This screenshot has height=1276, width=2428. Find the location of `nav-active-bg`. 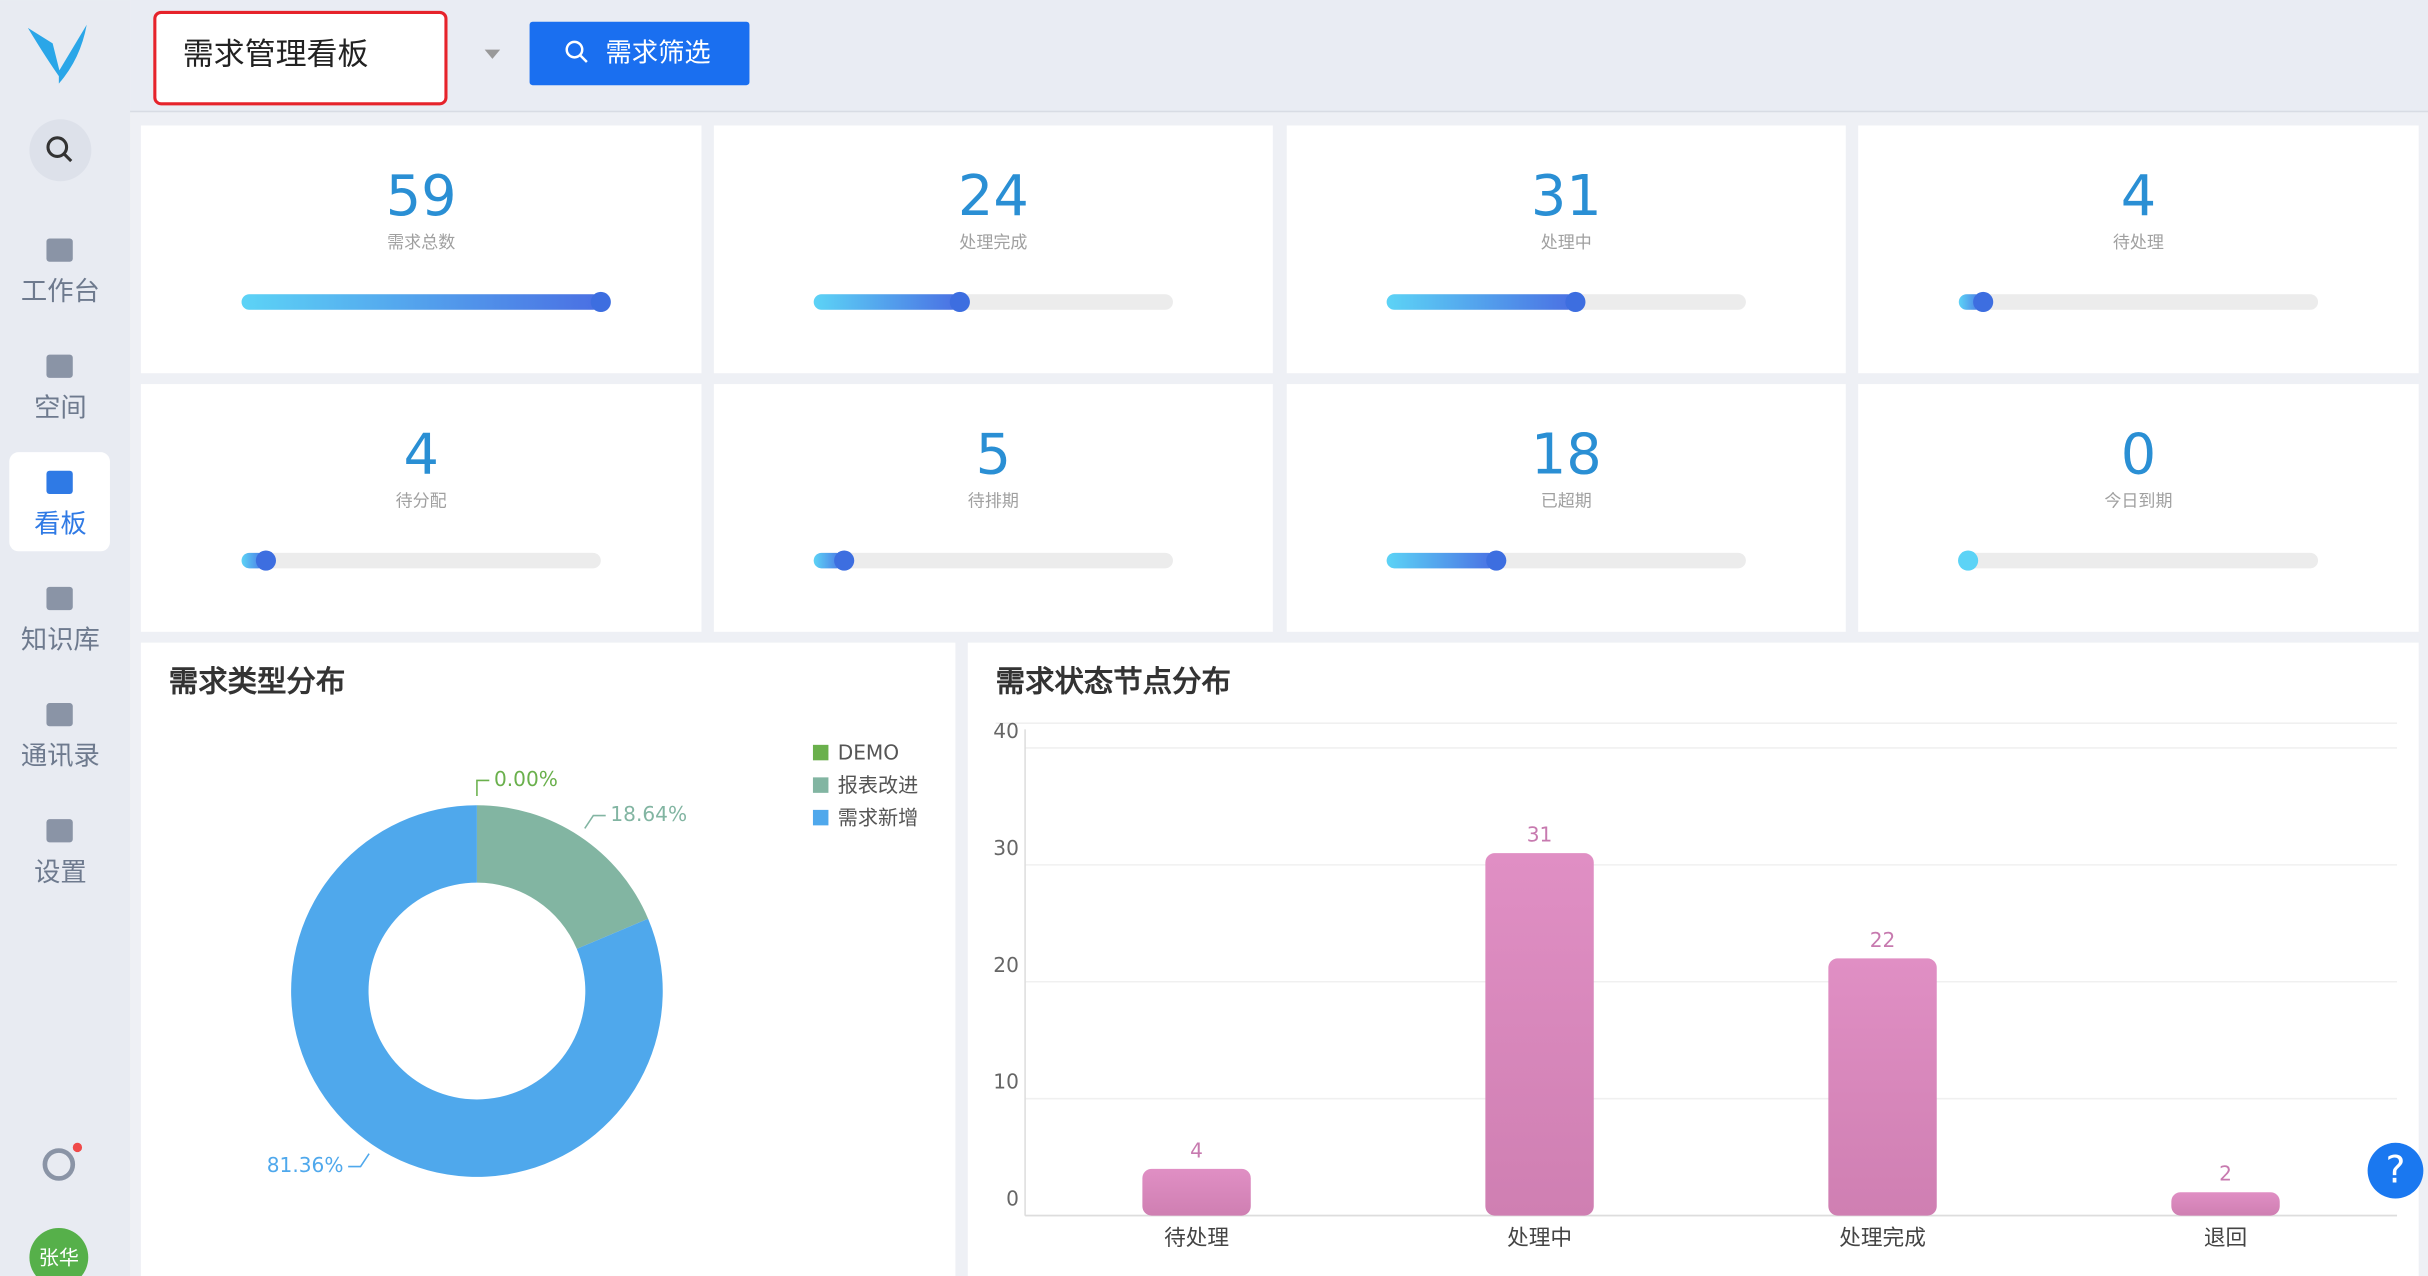

nav-active-bg is located at coordinates (59, 502).